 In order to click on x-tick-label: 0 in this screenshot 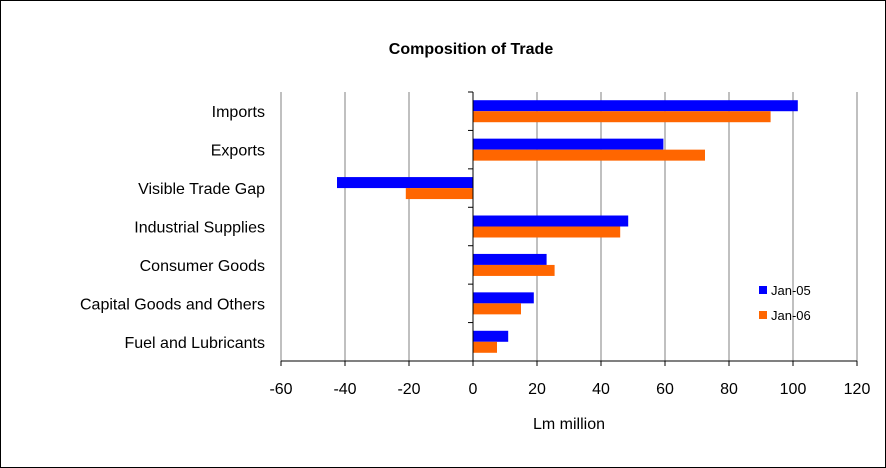, I will do `click(473, 389)`.